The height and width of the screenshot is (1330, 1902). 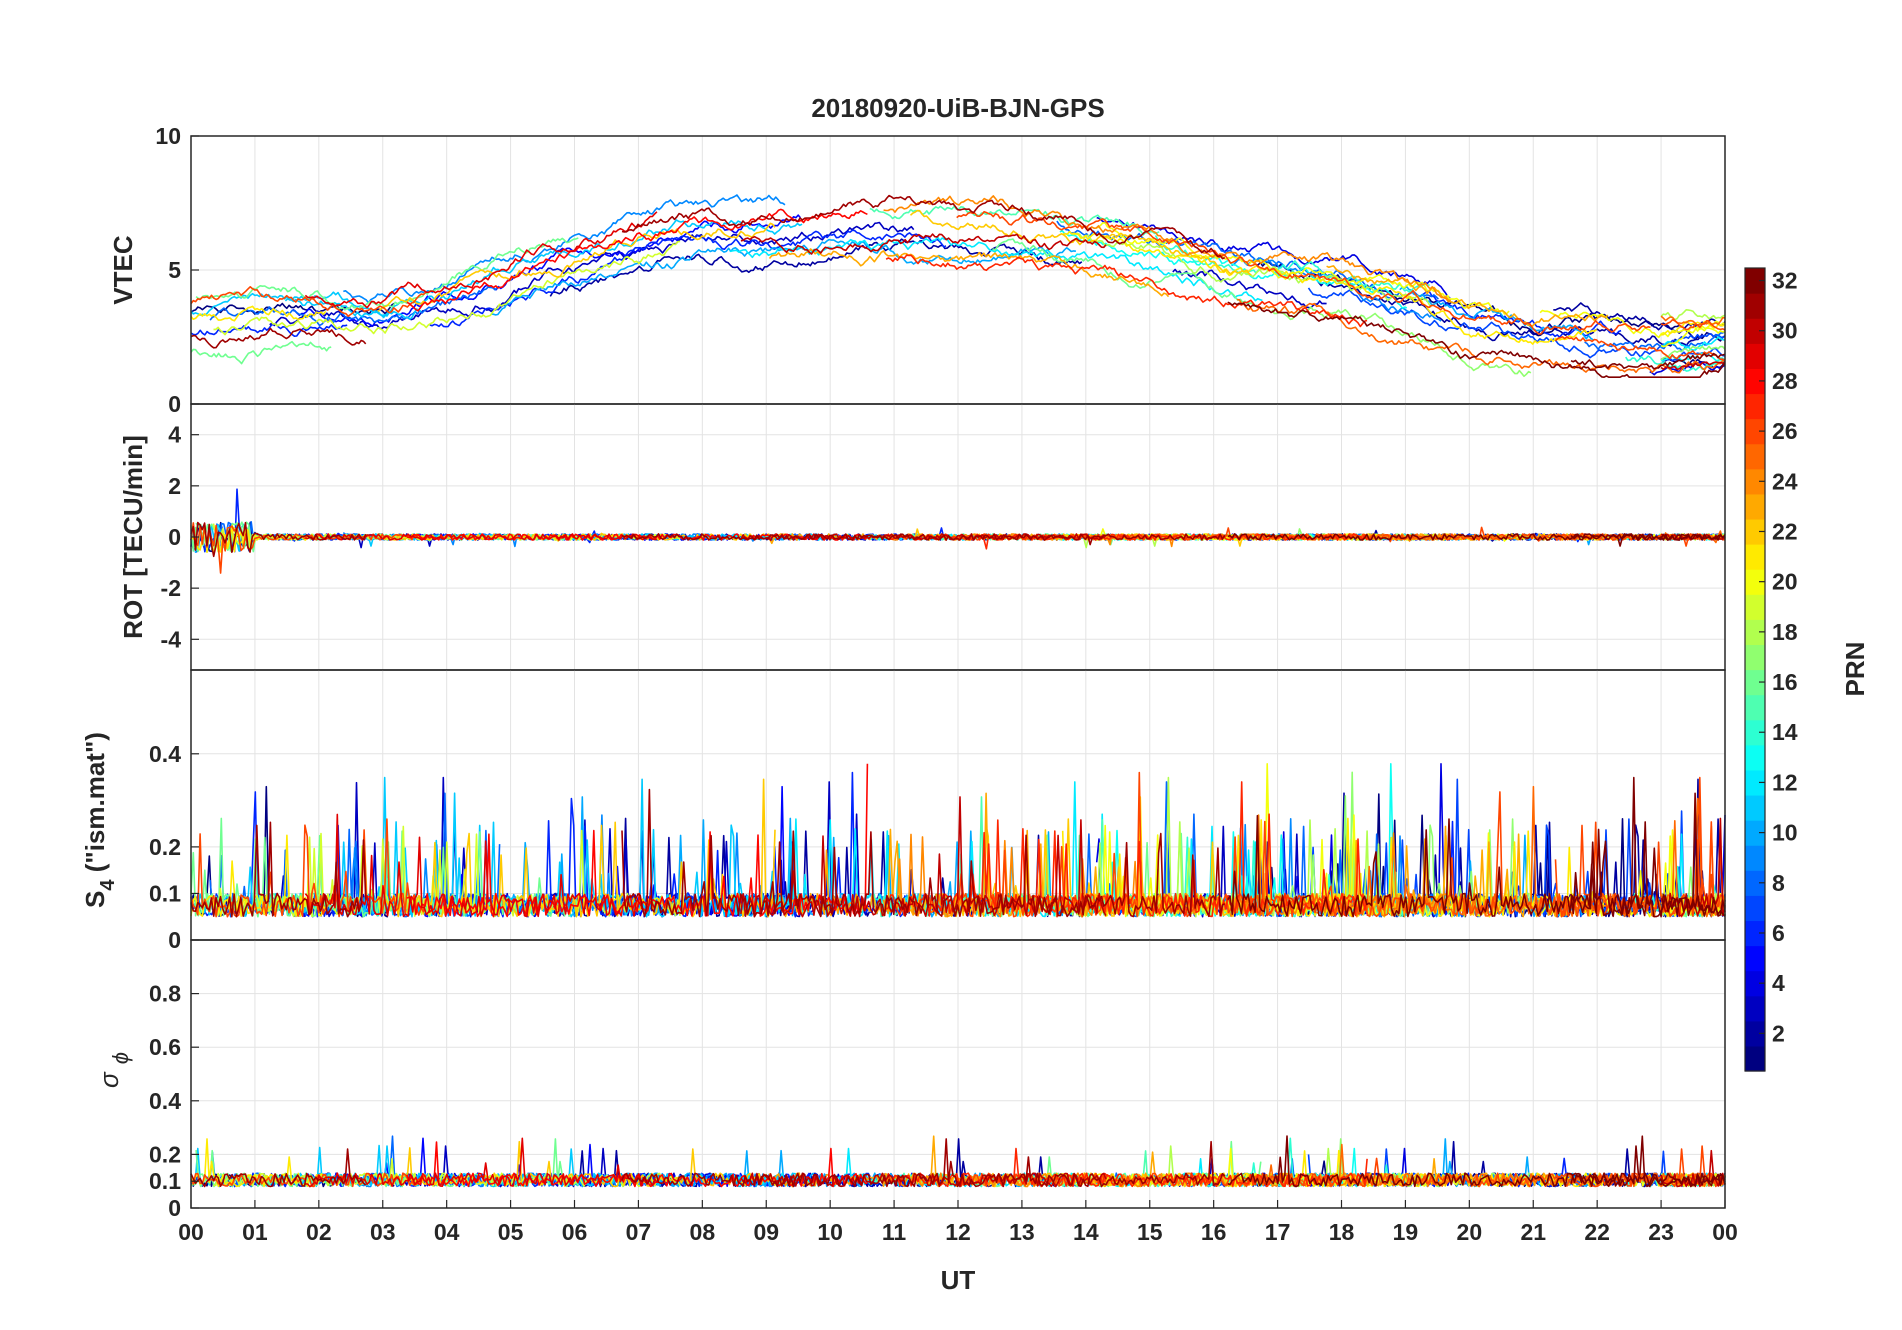 I want to click on colorbar-tick-label: 10, so click(x=1785, y=833).